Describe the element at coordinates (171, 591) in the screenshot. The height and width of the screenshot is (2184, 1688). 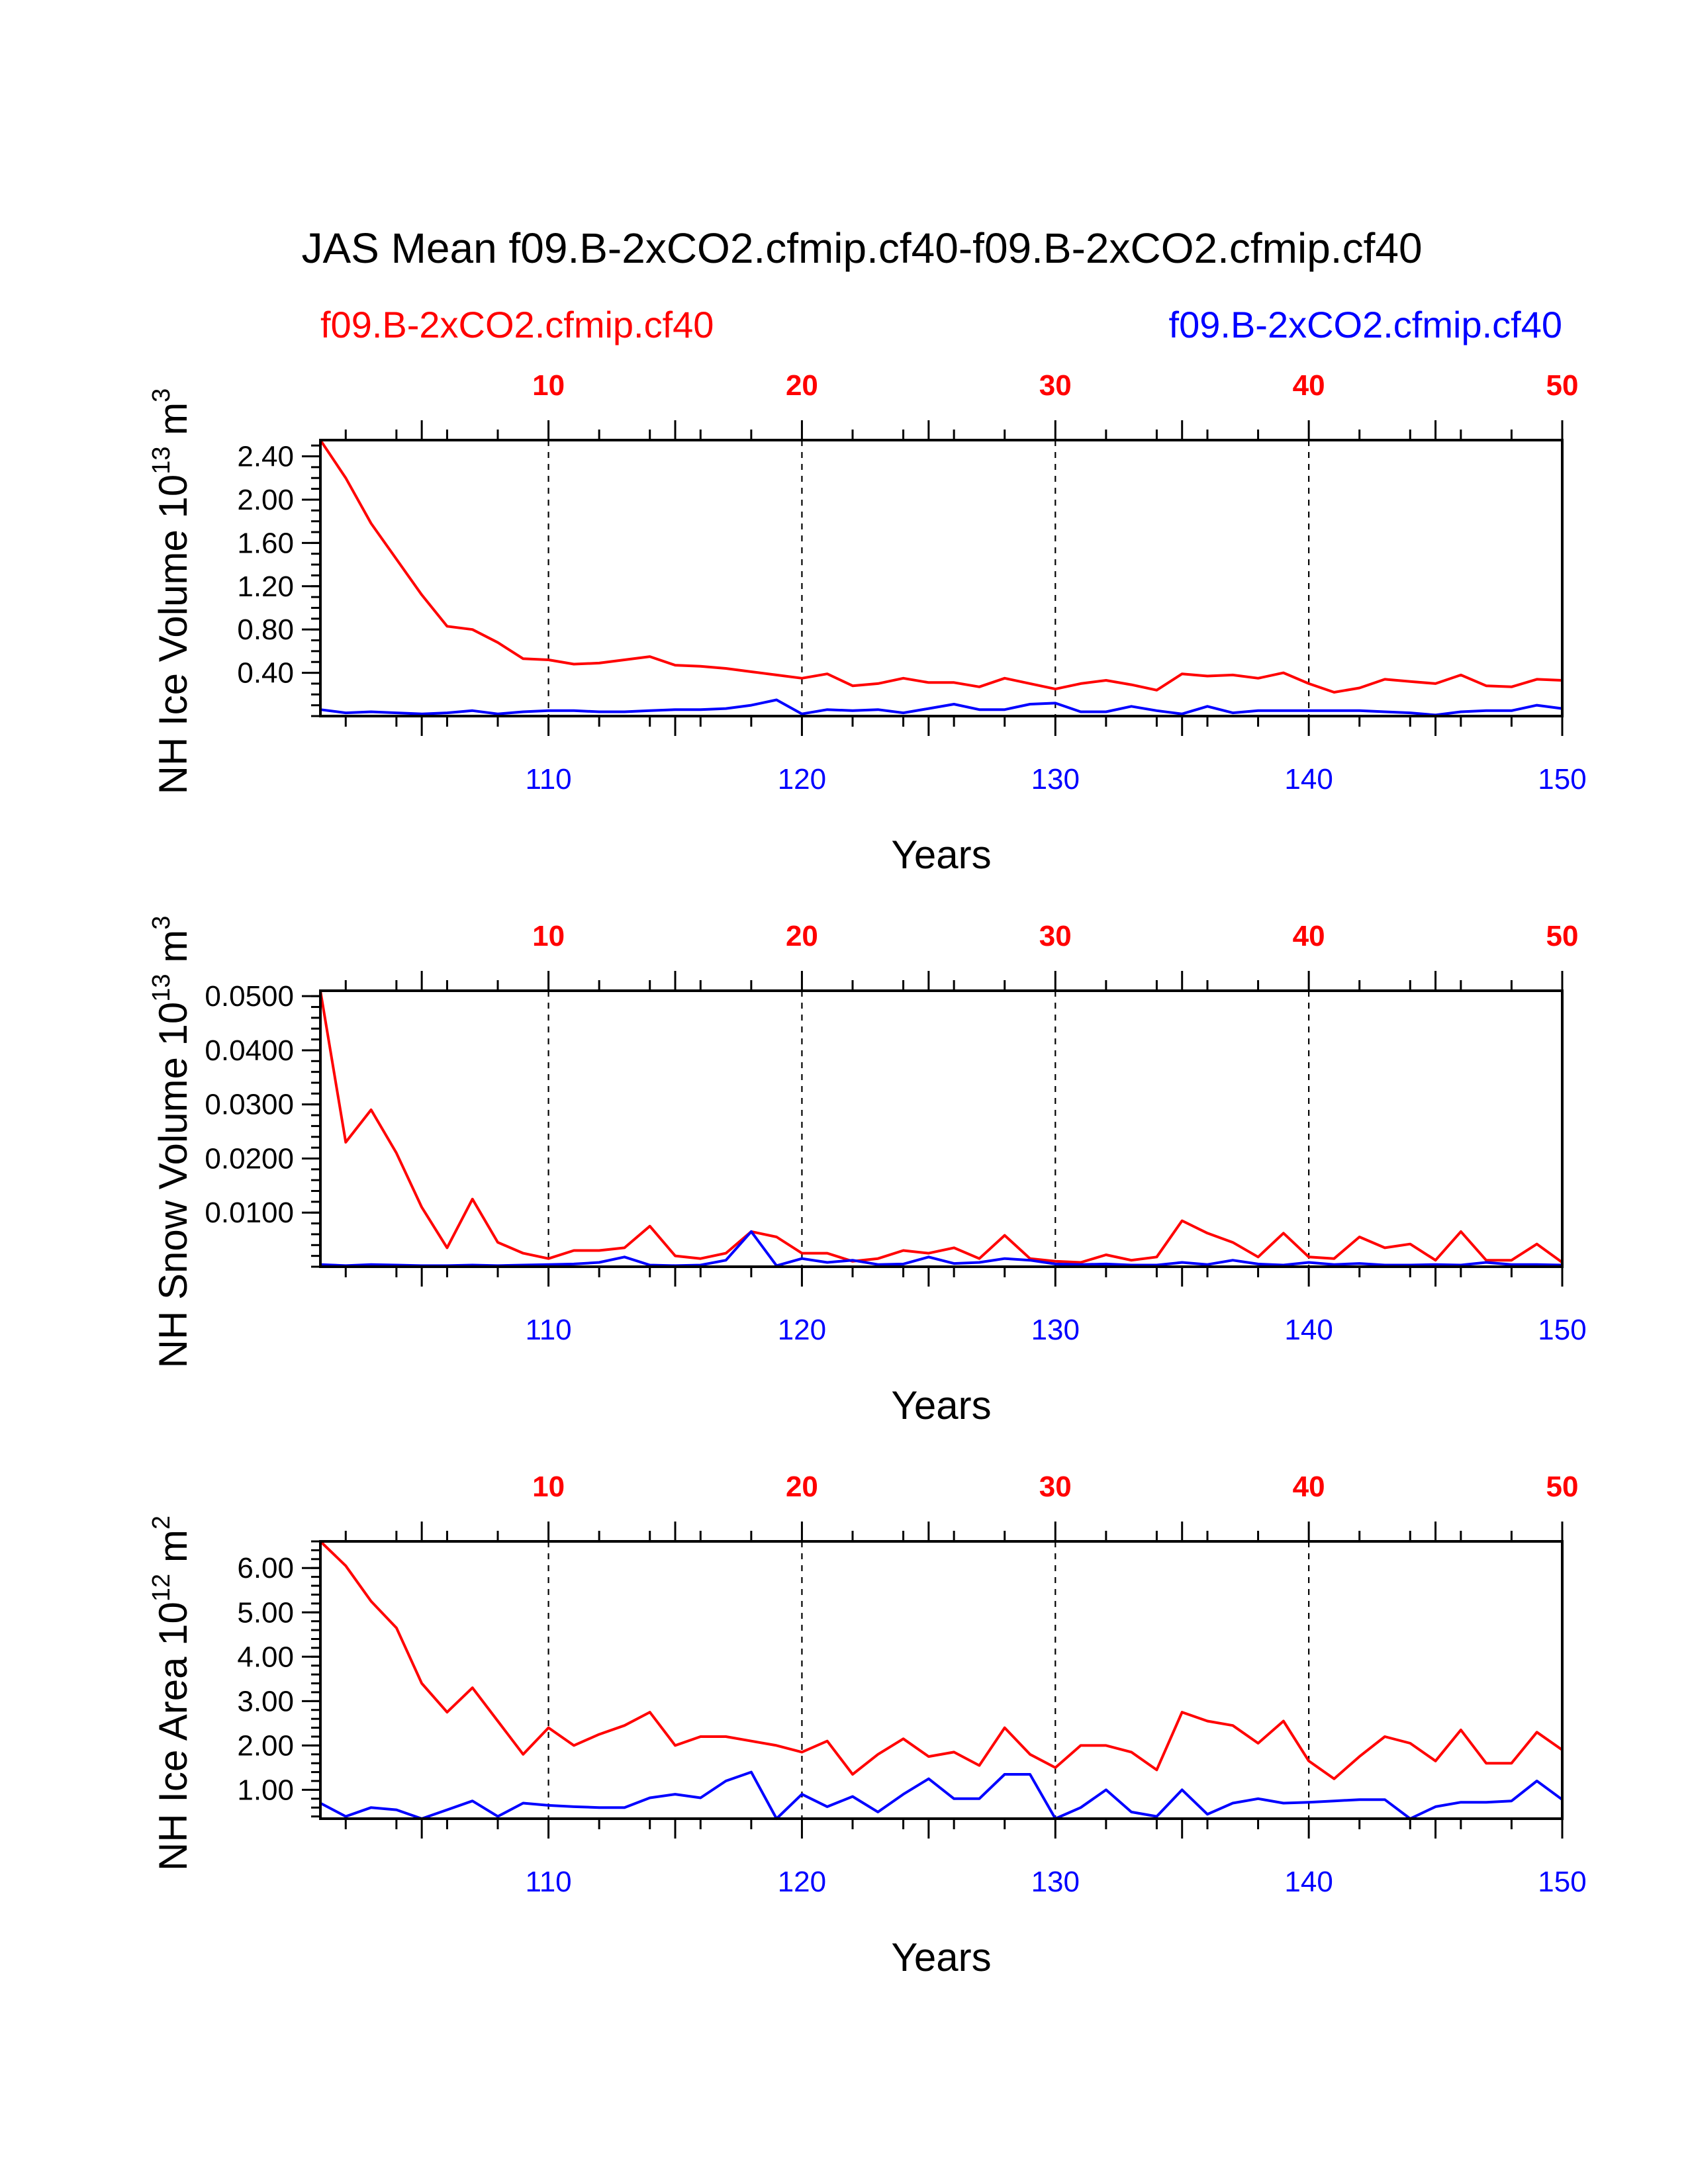
I see `y-axis-label: NH Ice Volume 1013 m3` at that location.